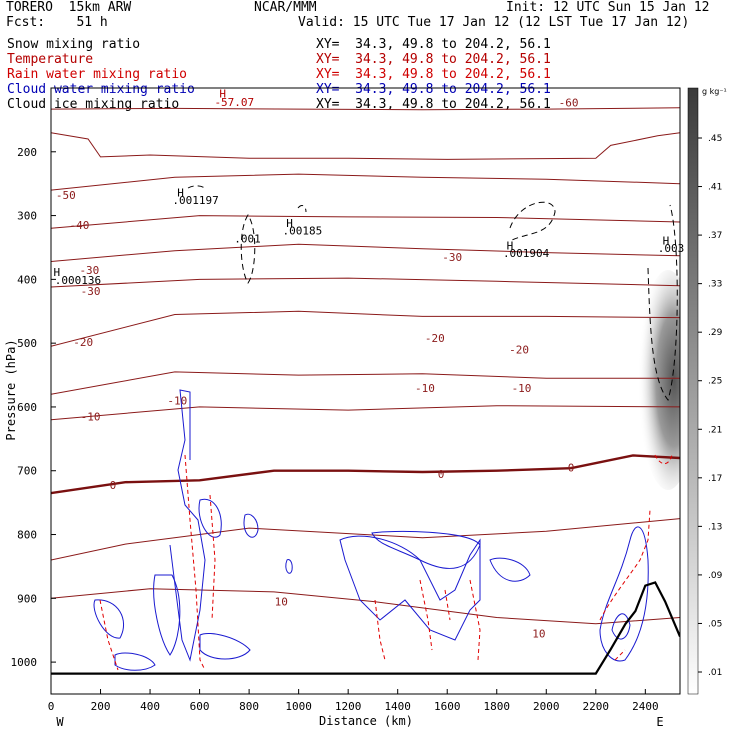 This screenshot has width=740, height=740. What do you see at coordinates (251, 525) in the screenshot?
I see `cloud-water-contour-e` at bounding box center [251, 525].